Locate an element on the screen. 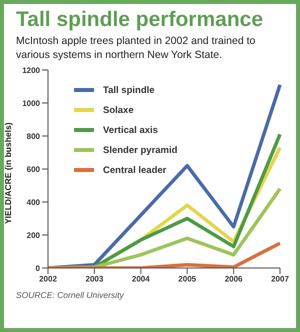 This screenshot has width=300, height=332. legend-label: Tall spindle is located at coordinates (129, 90).